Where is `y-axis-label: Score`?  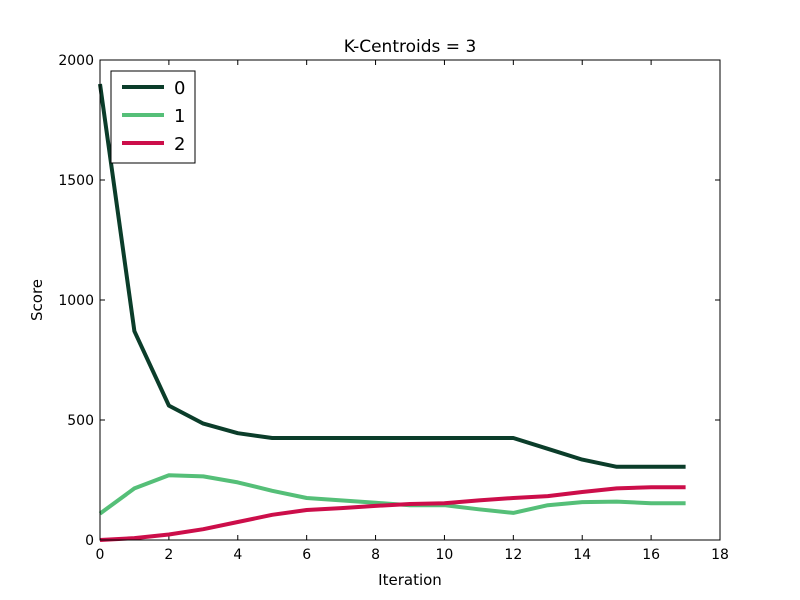
y-axis-label: Score is located at coordinates (37, 300).